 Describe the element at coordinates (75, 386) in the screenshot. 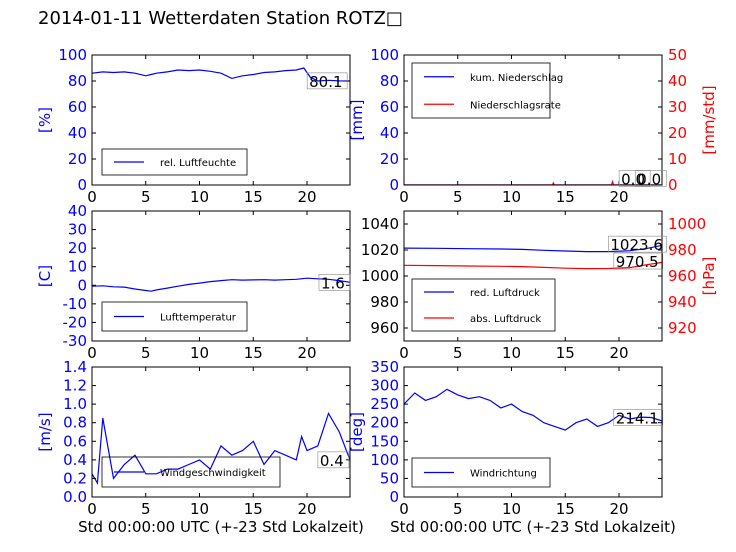

I see `y-tick-label: 1.2` at that location.